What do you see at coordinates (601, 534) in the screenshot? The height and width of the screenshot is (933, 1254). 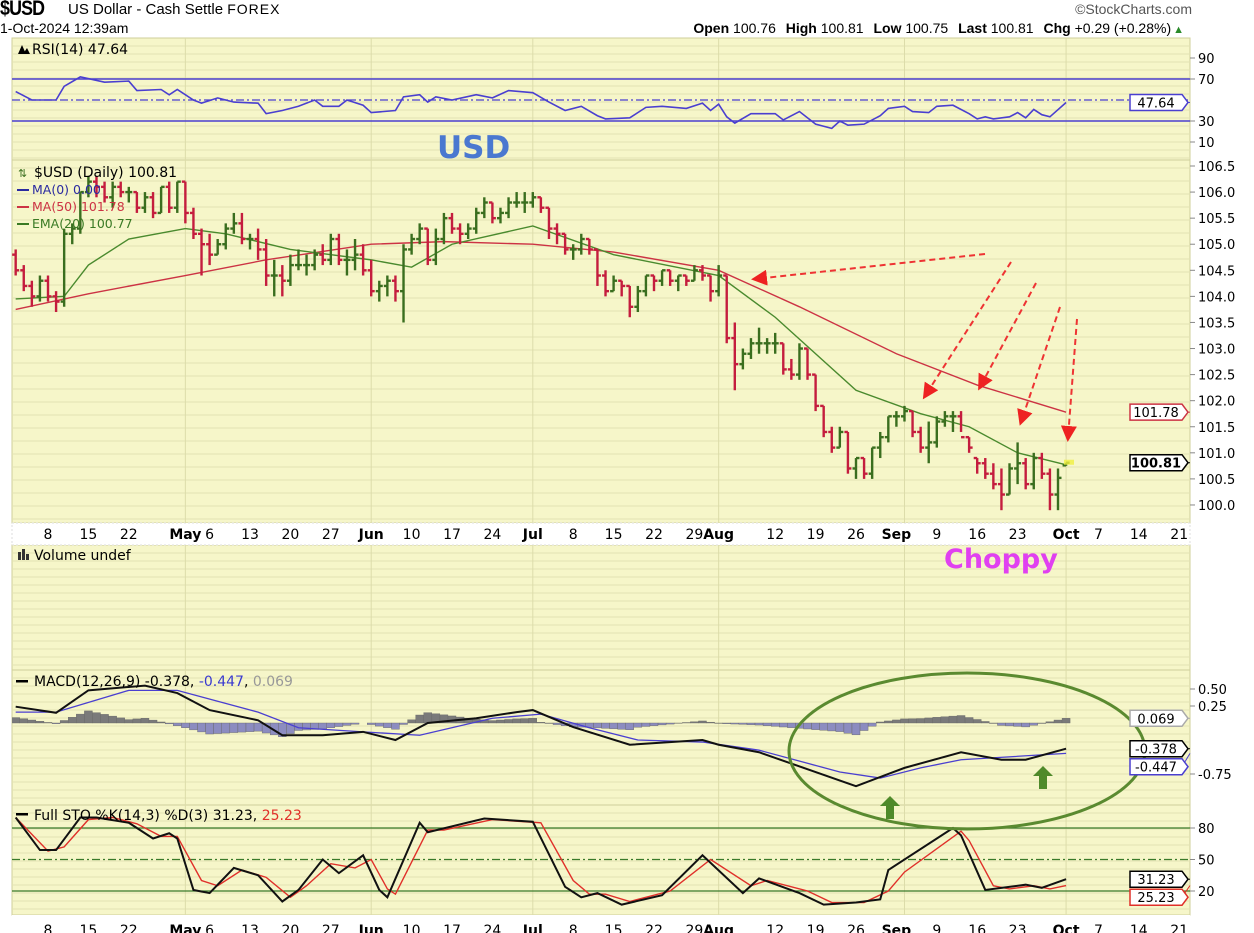 I see `date-axis-strip` at bounding box center [601, 534].